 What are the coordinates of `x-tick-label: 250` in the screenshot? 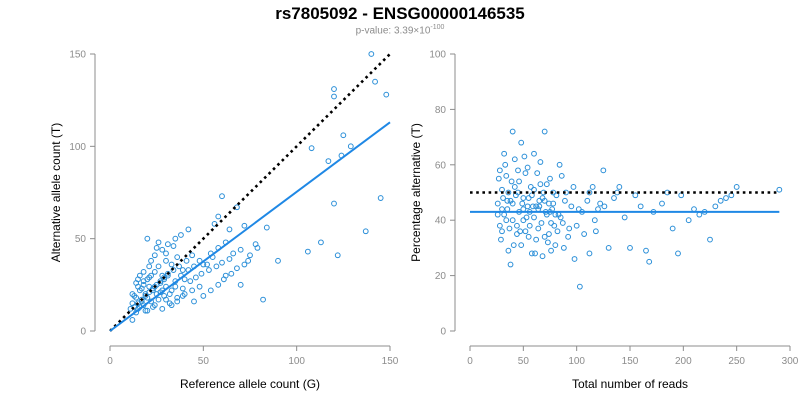 It's located at (736, 361).